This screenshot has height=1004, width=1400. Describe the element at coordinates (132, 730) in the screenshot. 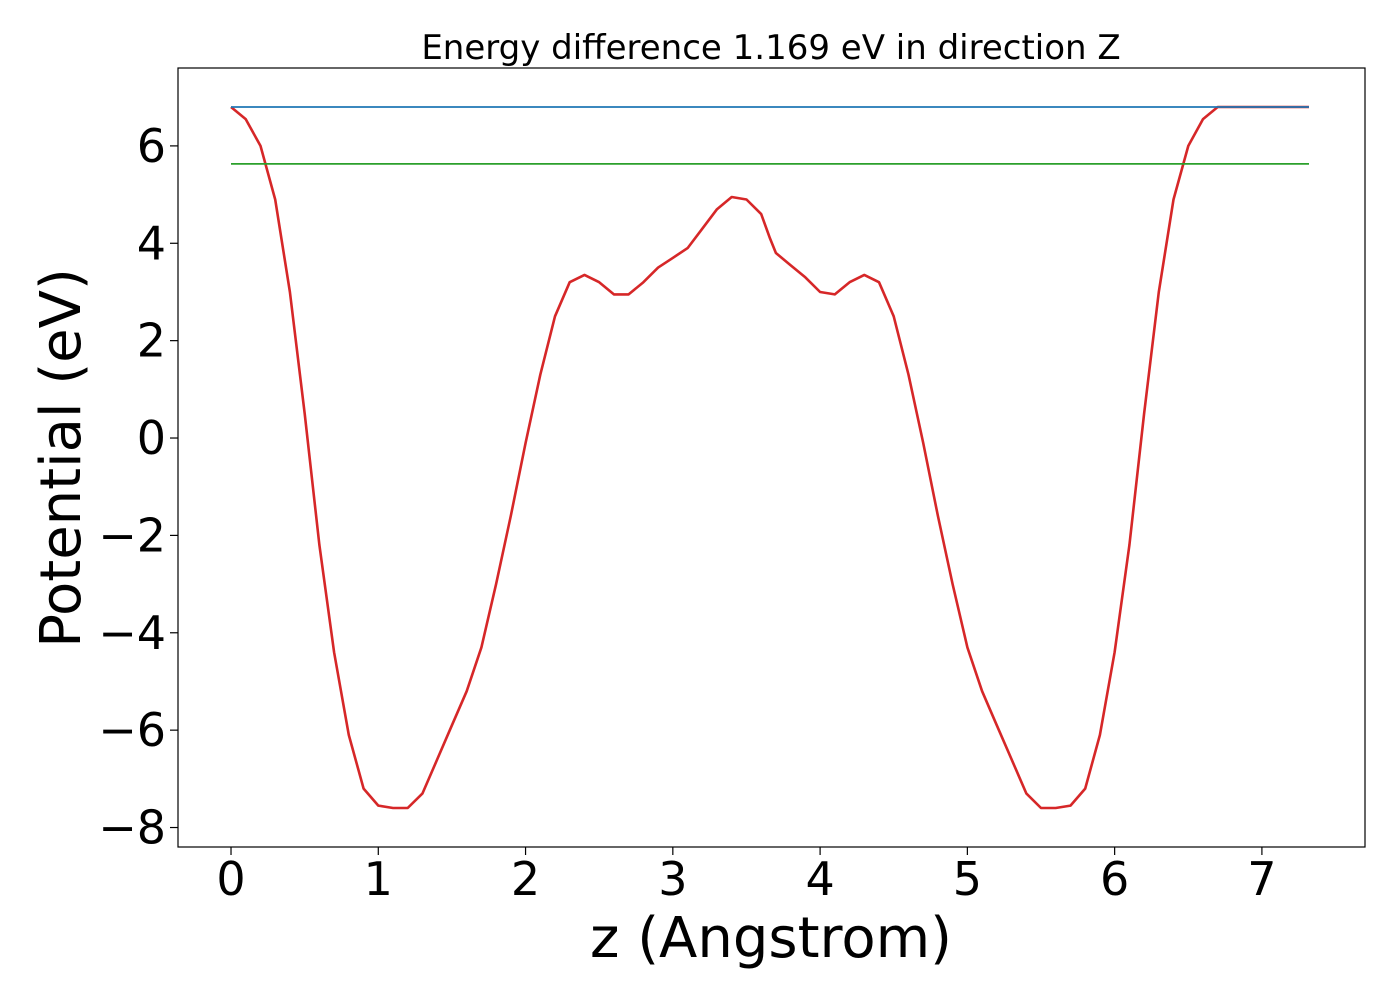

I see `y-tick-label: −6` at that location.